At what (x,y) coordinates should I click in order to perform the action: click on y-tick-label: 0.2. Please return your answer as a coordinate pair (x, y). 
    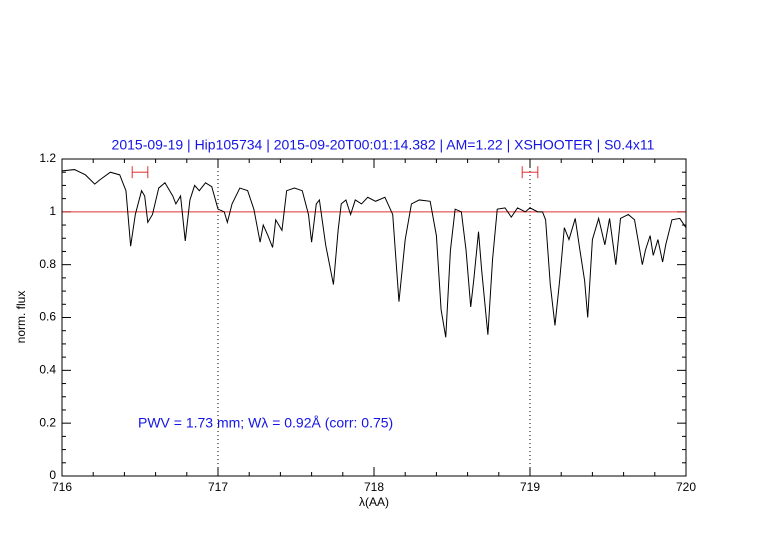
    Looking at the image, I should click on (47, 422).